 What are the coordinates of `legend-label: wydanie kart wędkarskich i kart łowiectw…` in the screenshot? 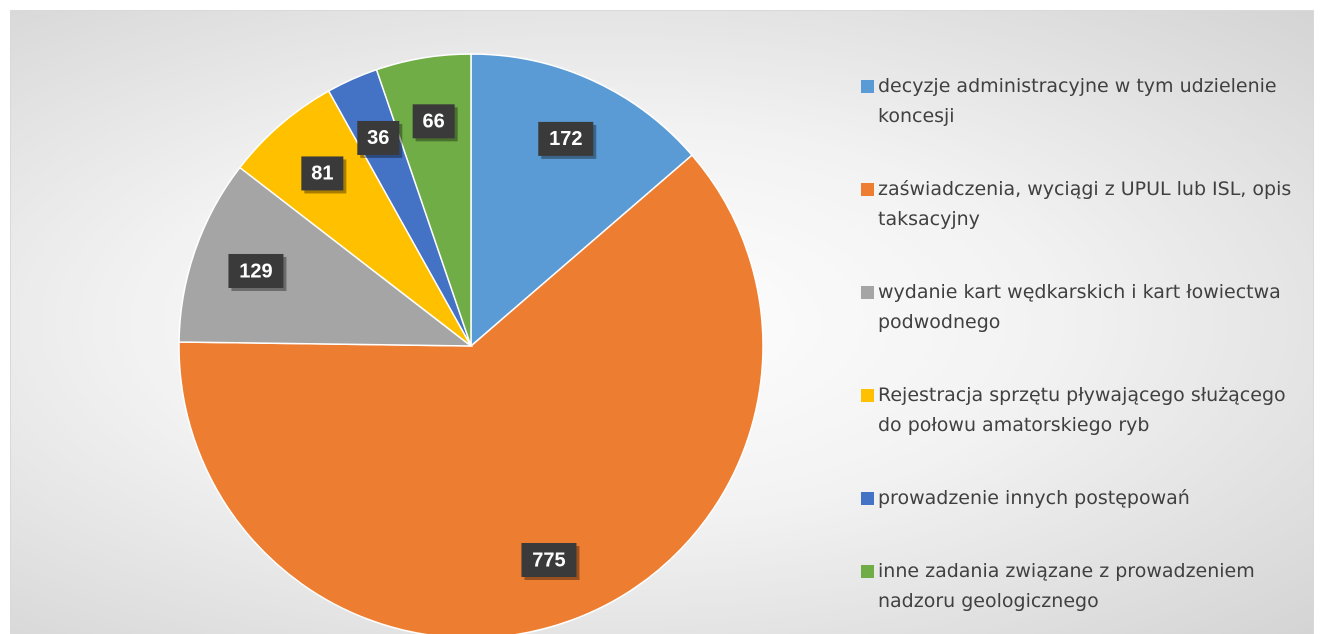 It's located at (1079, 307).